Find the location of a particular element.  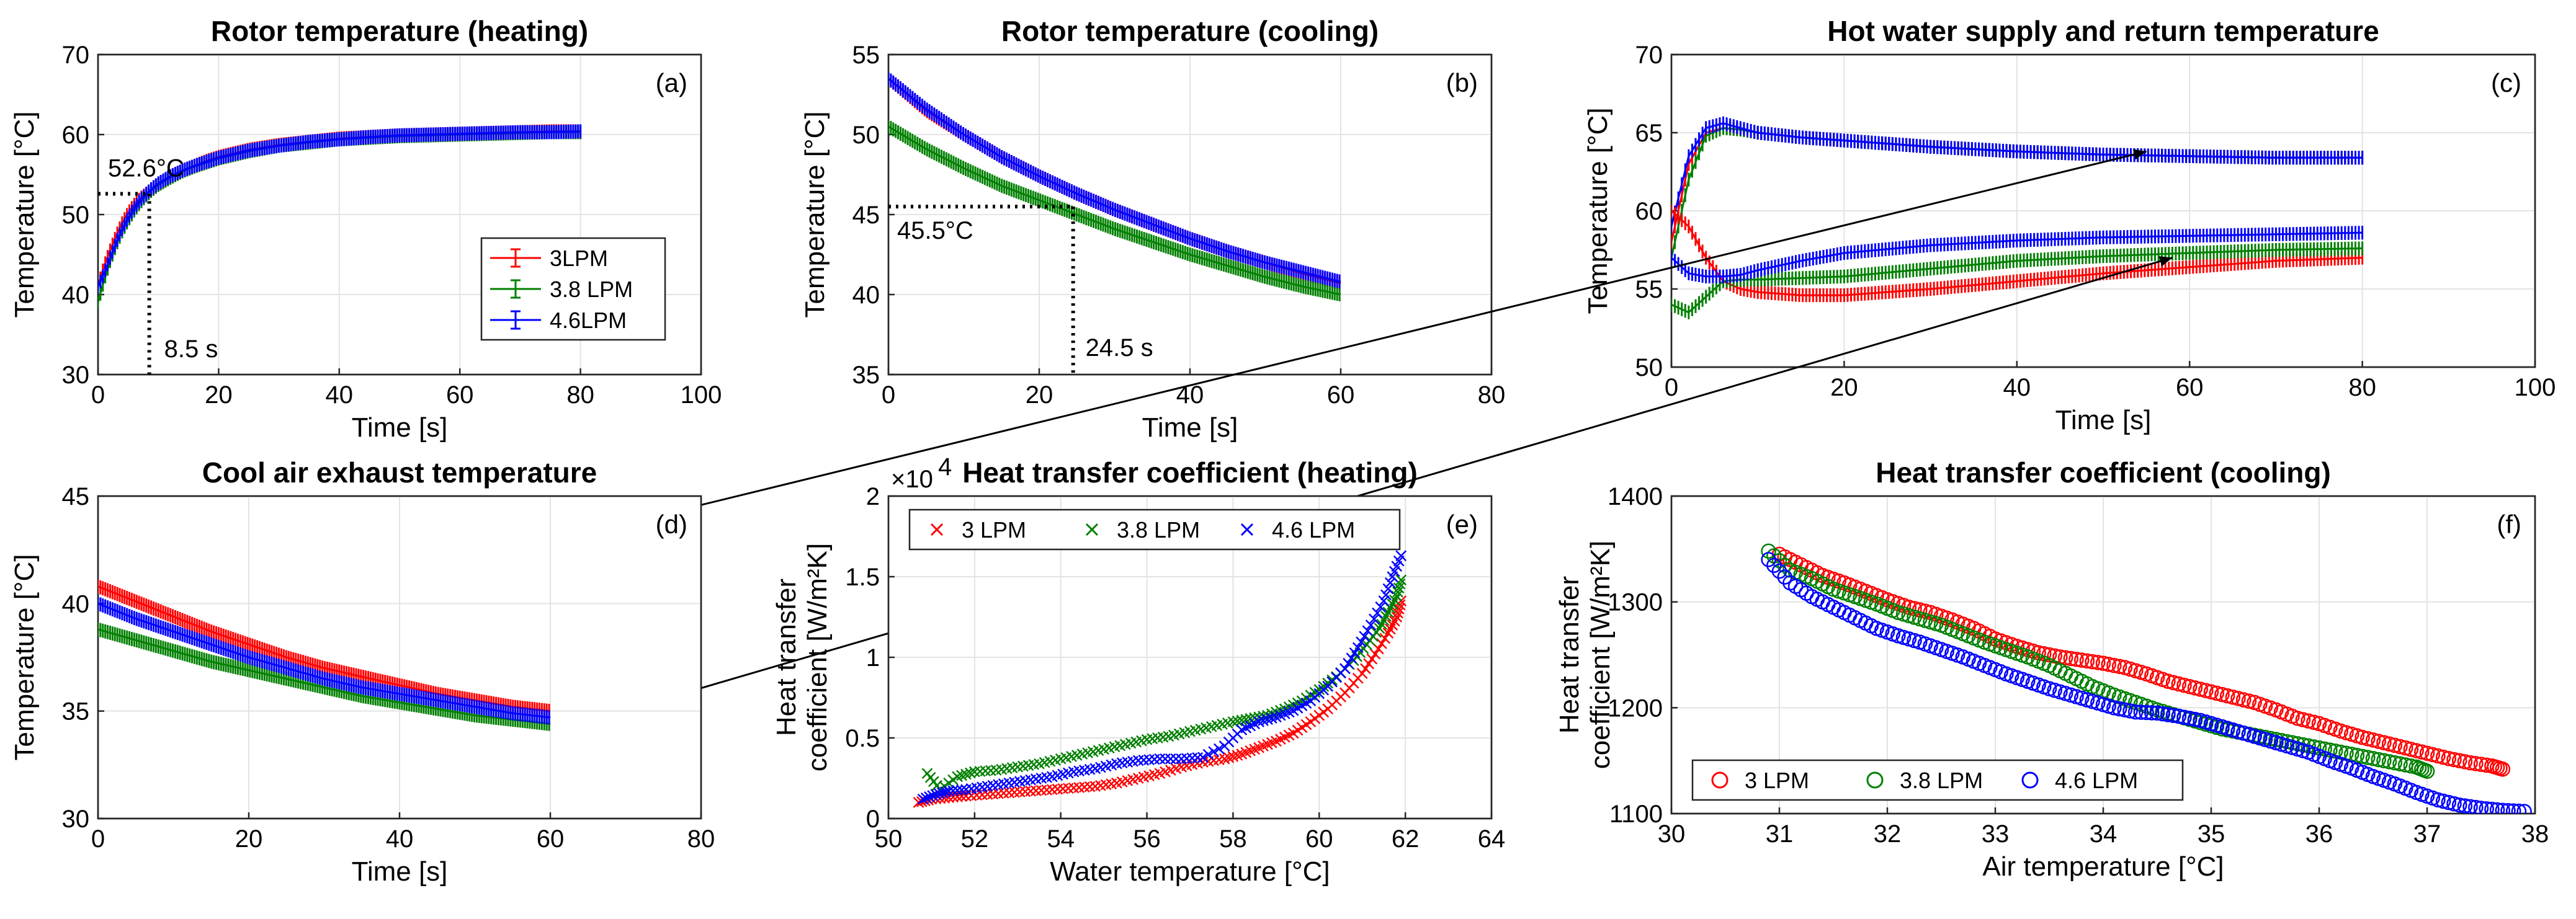

x-tick-label: 54 is located at coordinates (1061, 839).